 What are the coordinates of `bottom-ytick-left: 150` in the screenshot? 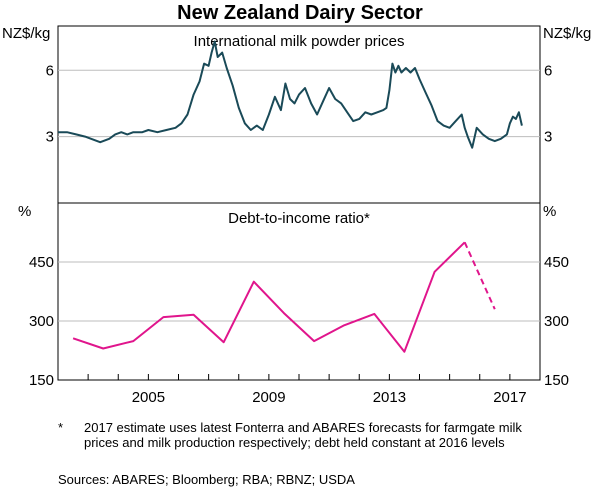 It's located at (41, 380).